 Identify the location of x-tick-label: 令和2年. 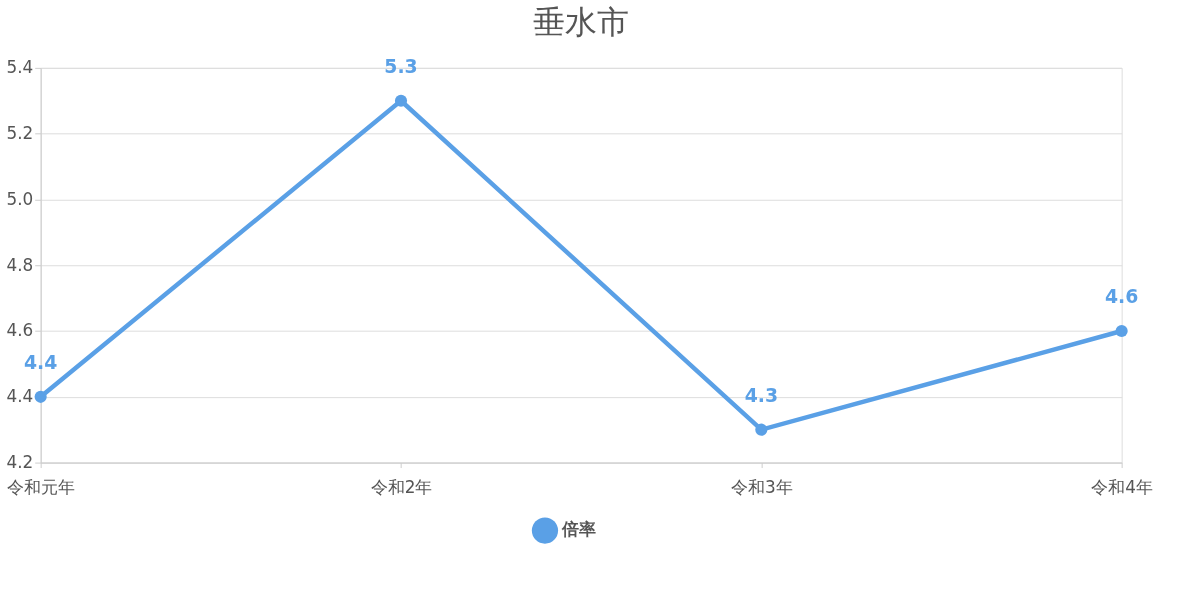
(401, 486).